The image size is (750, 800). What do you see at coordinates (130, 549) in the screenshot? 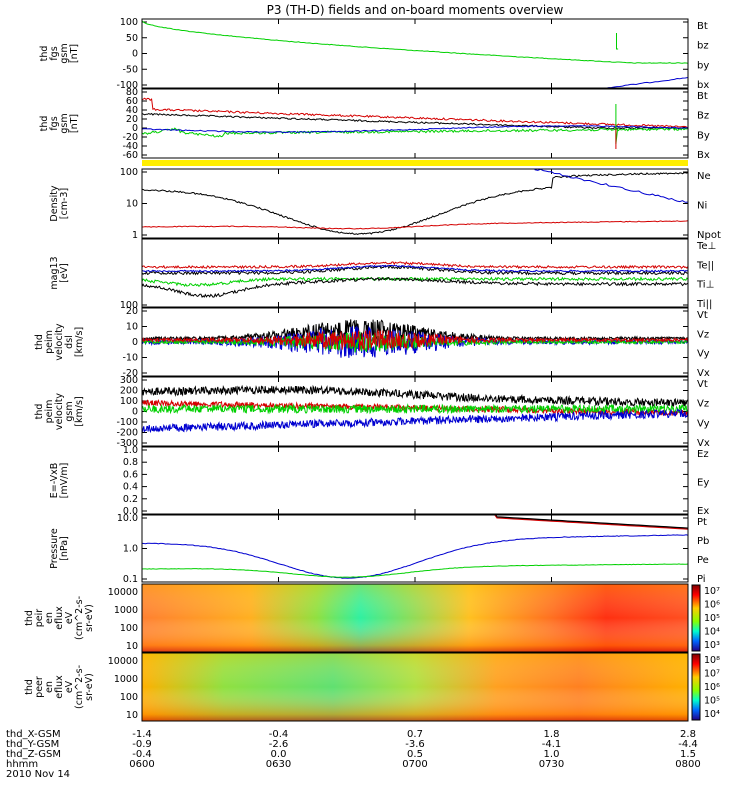
I see `y-tick-label: 1.0` at bounding box center [130, 549].